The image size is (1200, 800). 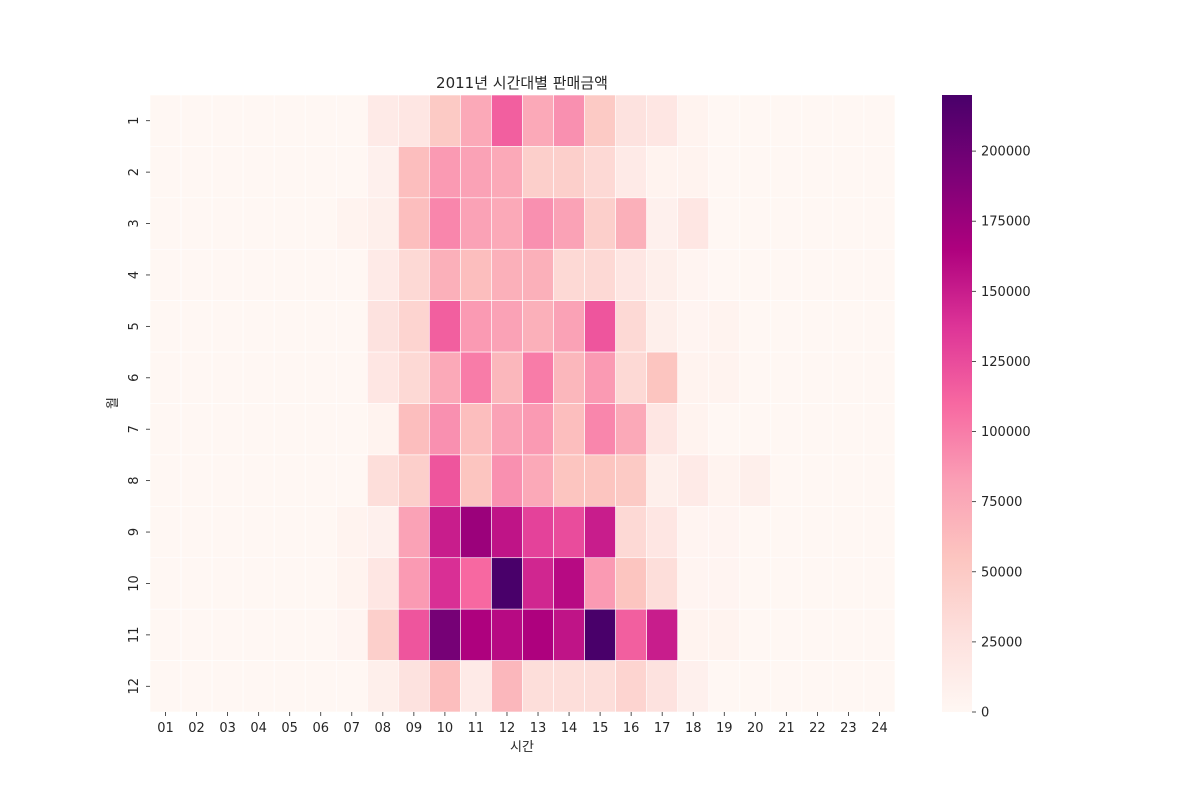 I want to click on x-tick-label-12: 12, so click(x=507, y=728).